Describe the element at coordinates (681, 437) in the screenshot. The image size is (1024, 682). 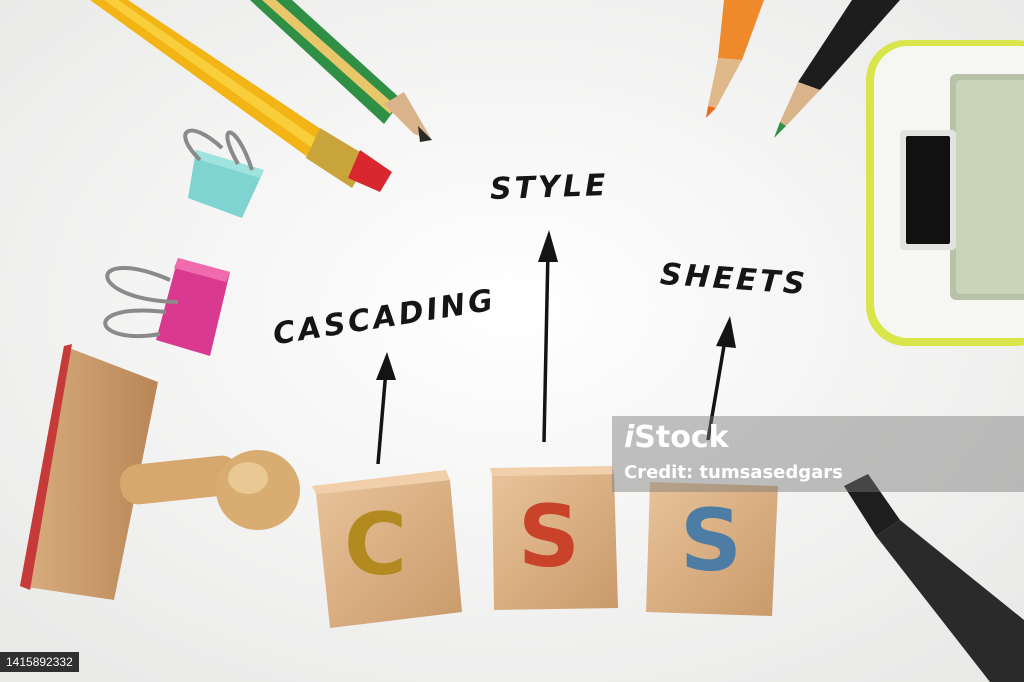
I see `watermark-brand-text: Stock` at that location.